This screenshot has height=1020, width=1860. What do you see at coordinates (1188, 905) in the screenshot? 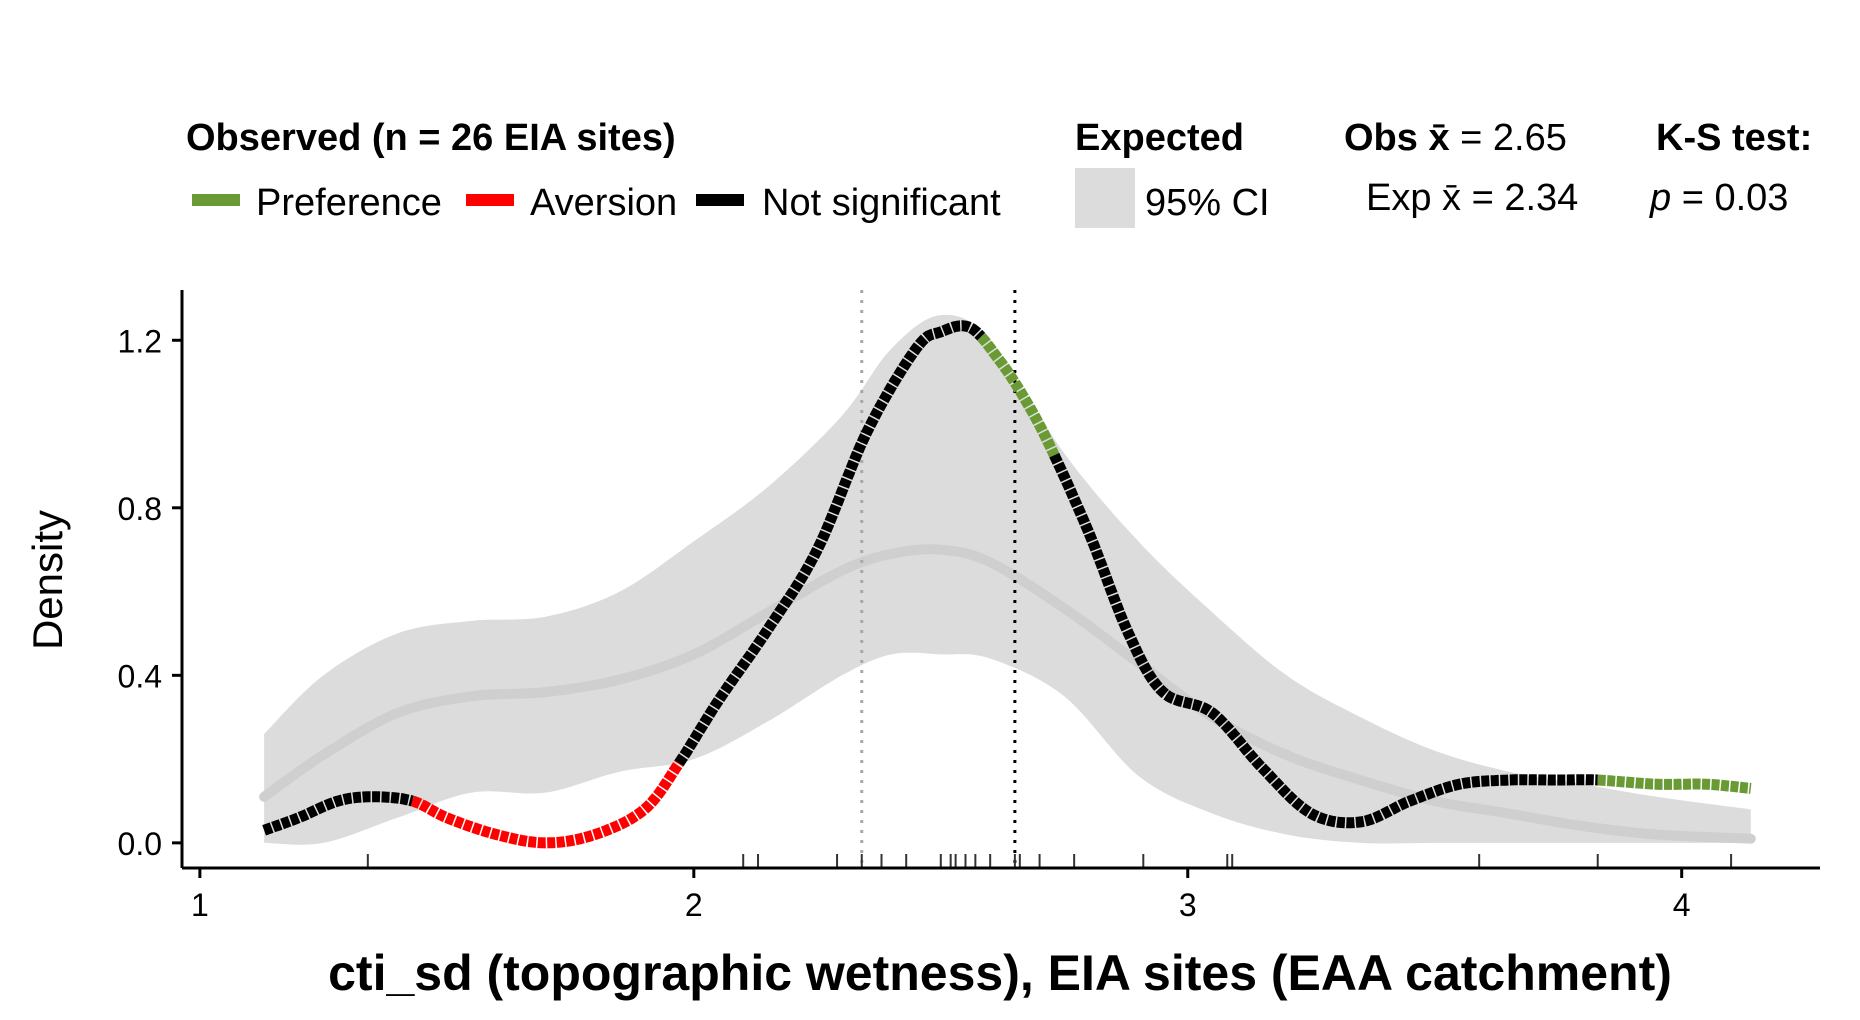
I see `x-tick-label: 3` at bounding box center [1188, 905].